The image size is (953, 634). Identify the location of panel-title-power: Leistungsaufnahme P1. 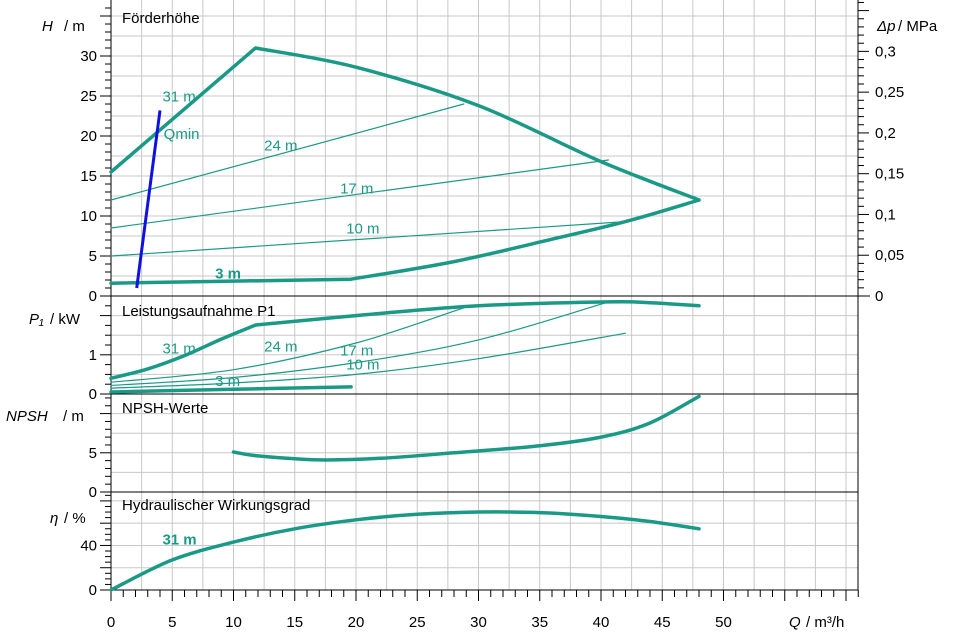
(198, 311).